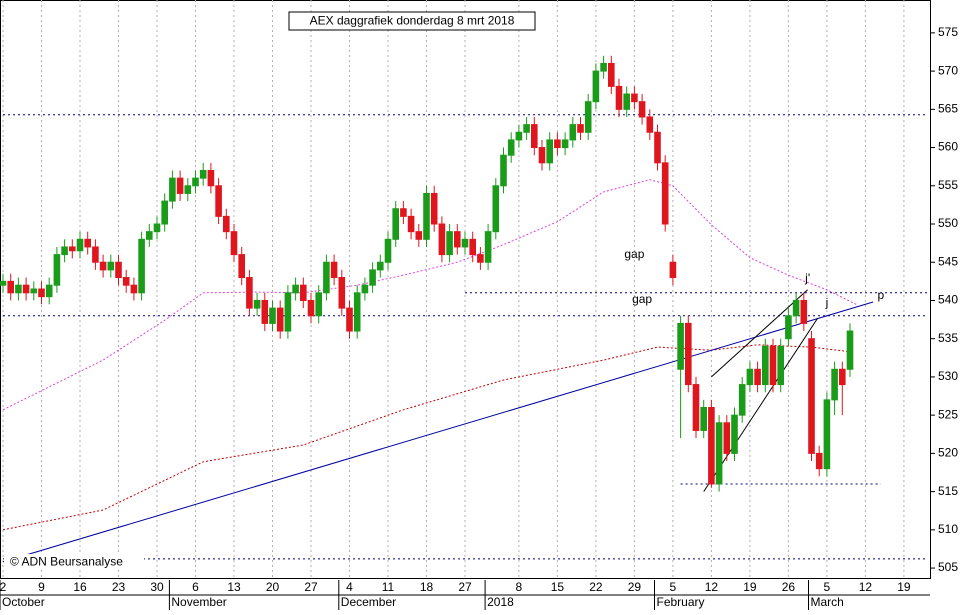  Describe the element at coordinates (948, 261) in the screenshot. I see `y-tick-label: 545` at that location.